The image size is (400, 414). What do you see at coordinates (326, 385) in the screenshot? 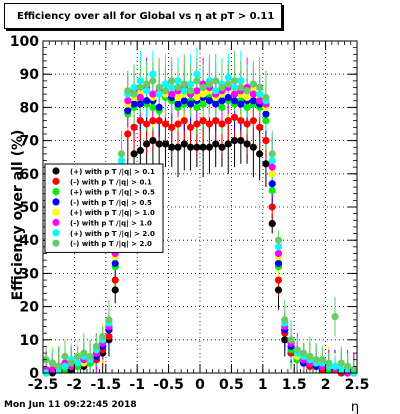
I see `x-tick-label: 2` at bounding box center [326, 385].